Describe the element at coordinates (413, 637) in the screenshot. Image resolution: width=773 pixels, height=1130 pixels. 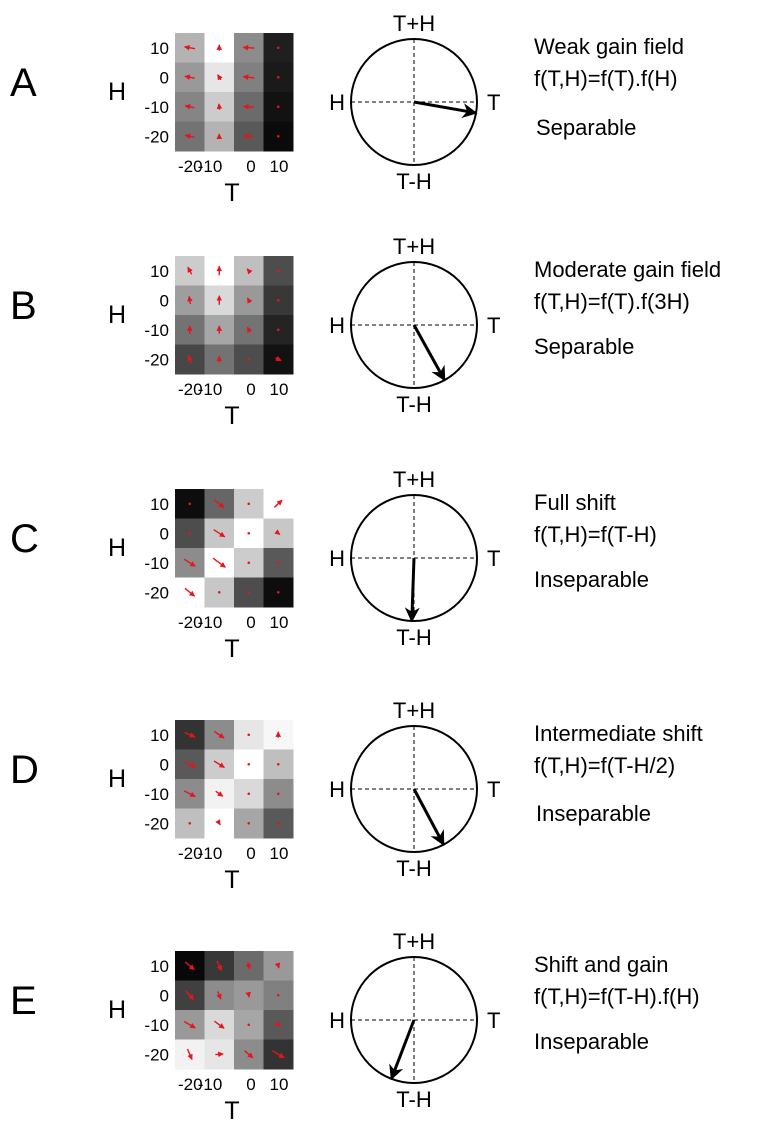
I see `circle-label-bottom: T-H` at that location.